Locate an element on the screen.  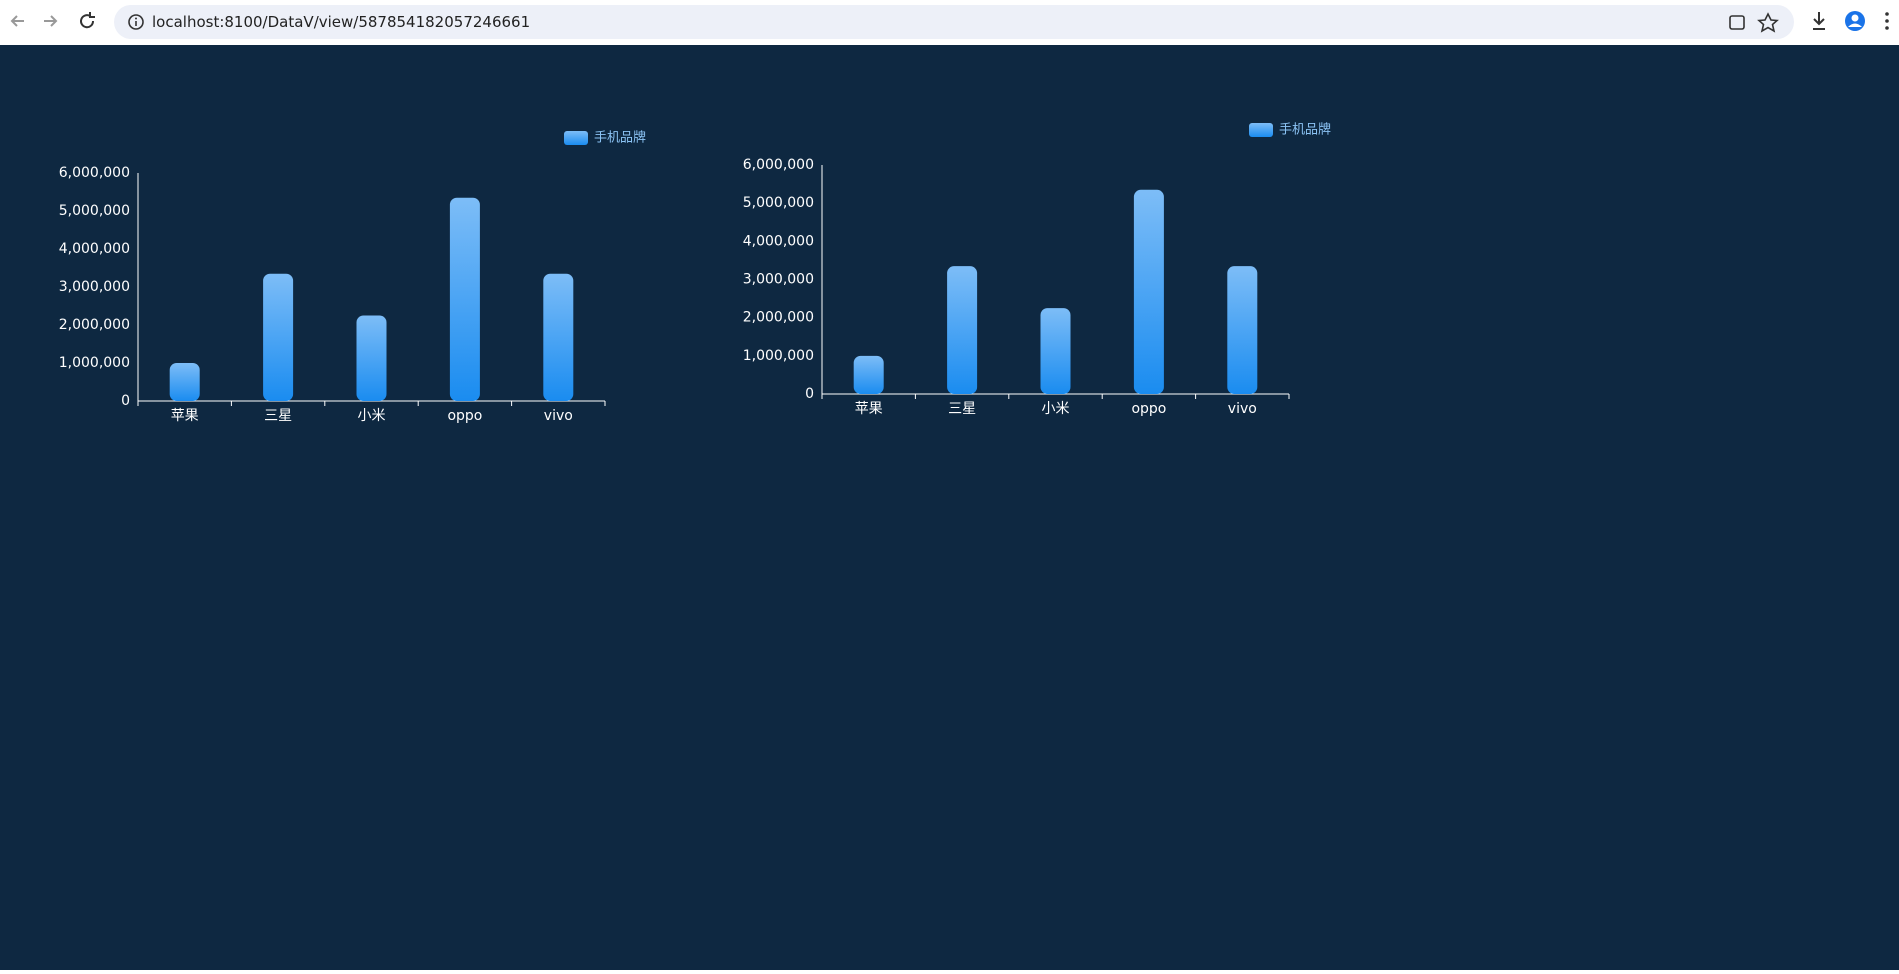
forward-button is located at coordinates (51, 21).